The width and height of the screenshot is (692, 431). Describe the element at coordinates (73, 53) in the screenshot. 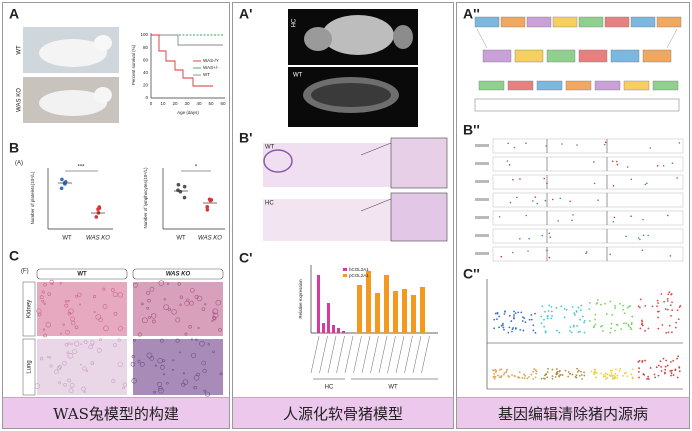

I see `rabbit` at that location.